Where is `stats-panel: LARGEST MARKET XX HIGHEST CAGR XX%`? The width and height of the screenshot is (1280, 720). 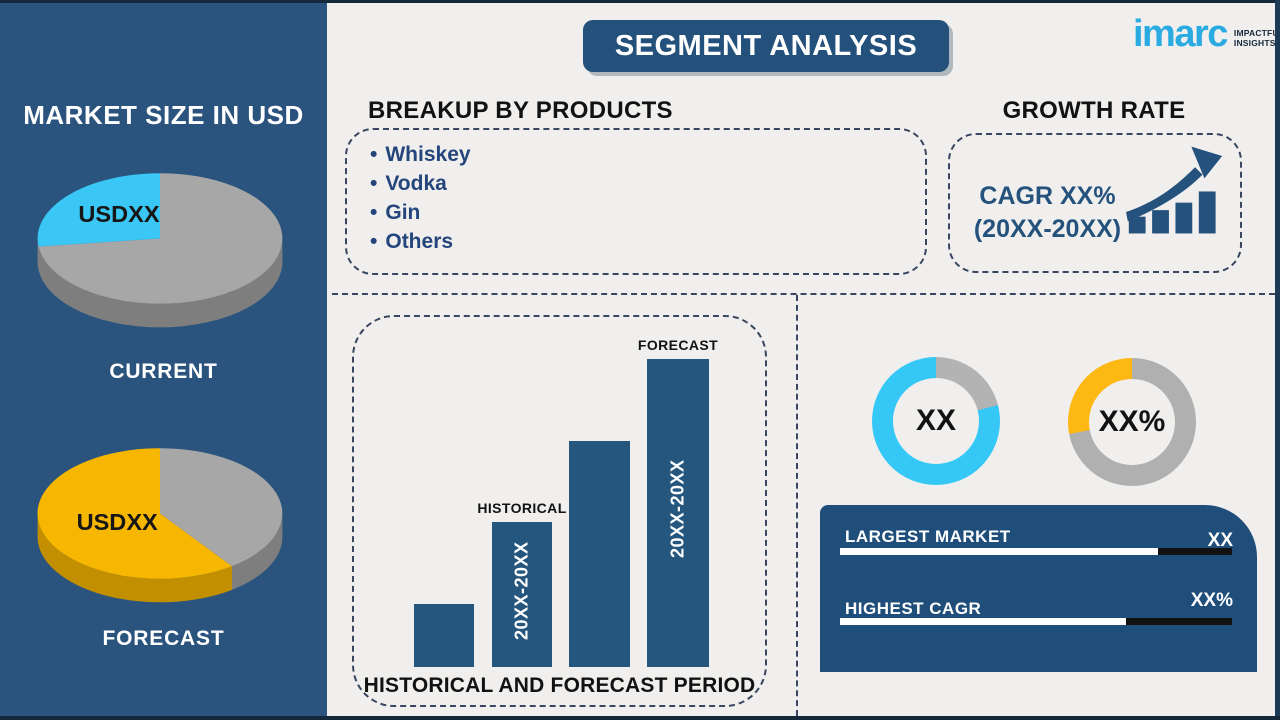 stats-panel: LARGEST MARKET XX HIGHEST CAGR XX% is located at coordinates (1038, 588).